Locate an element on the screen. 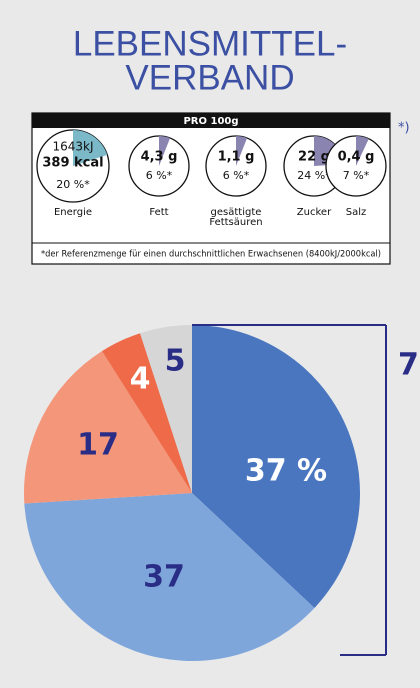 The height and width of the screenshot is (688, 420). nutrient-amount: 0,4 g is located at coordinates (356, 157).